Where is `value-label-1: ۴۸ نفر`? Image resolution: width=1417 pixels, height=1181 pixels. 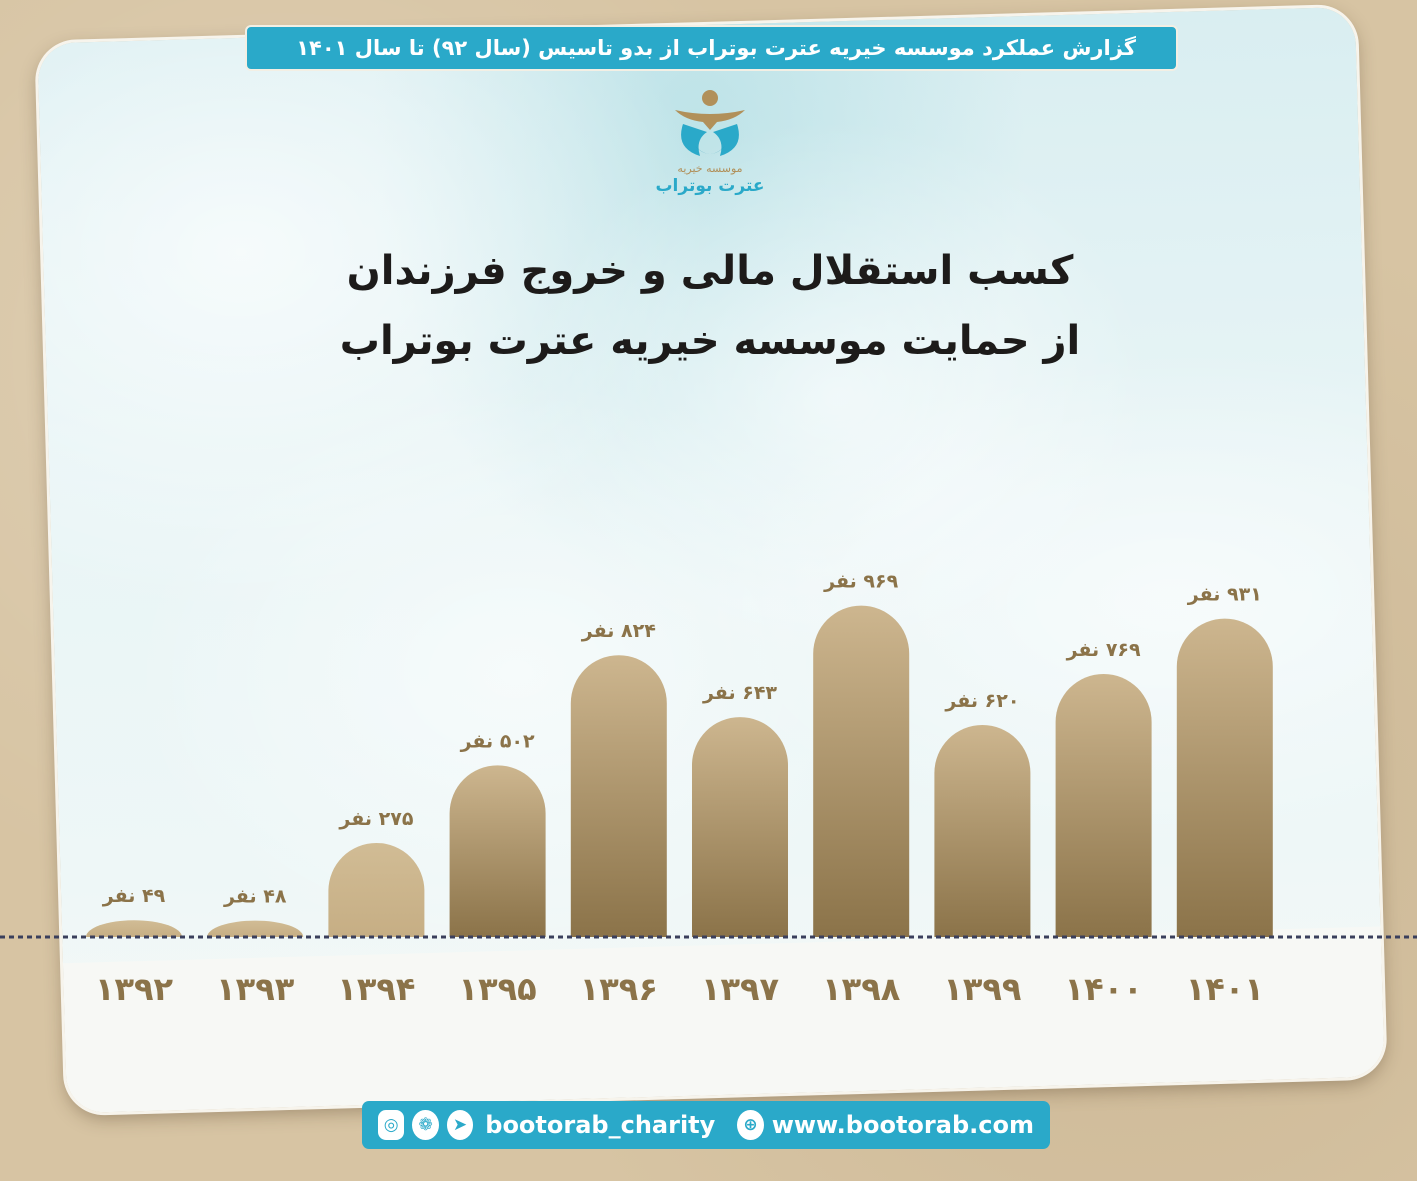
value-label-1: ۴۸ نفر is located at coordinates (255, 897).